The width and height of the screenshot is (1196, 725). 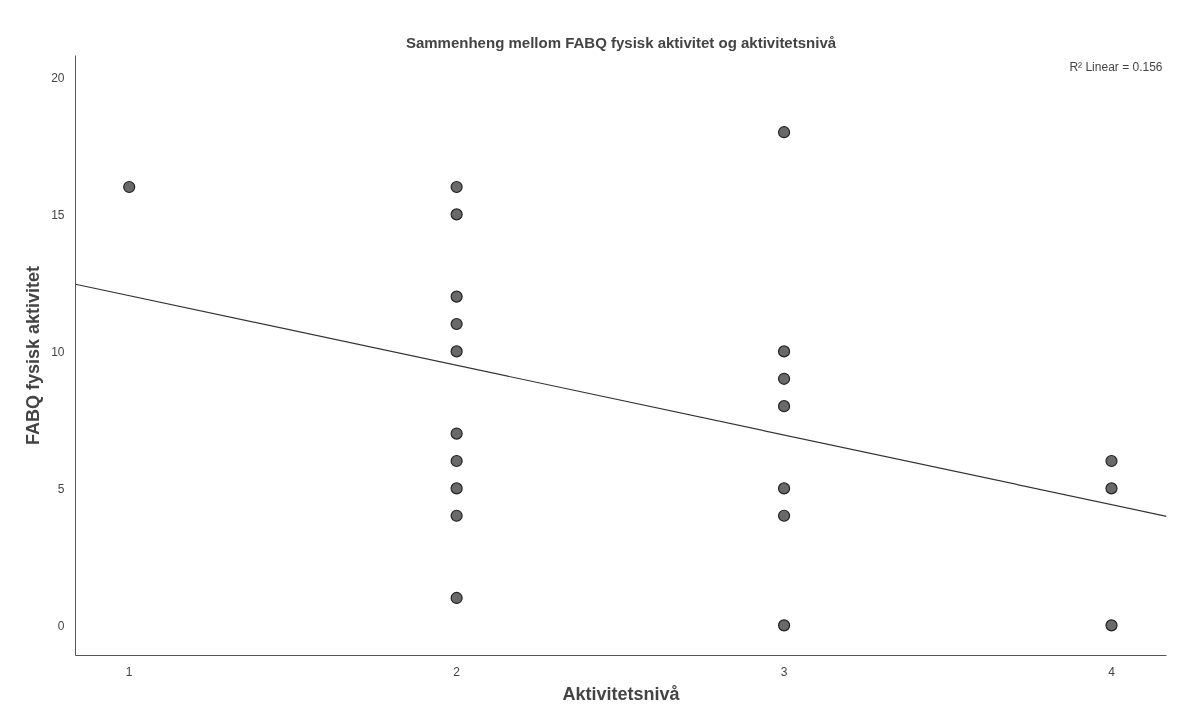 What do you see at coordinates (1116, 66) in the screenshot?
I see `annotation: R² Linear = 0.156` at bounding box center [1116, 66].